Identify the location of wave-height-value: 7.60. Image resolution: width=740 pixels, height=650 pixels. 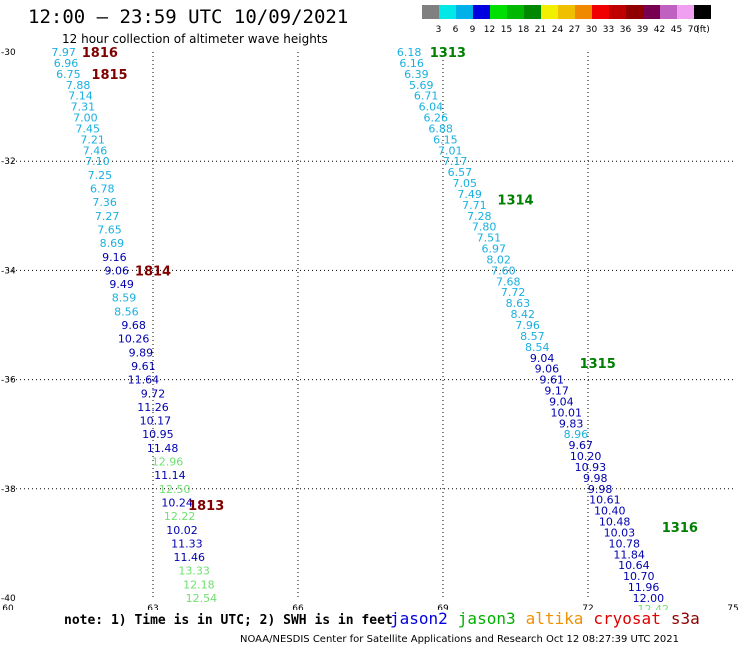
(503, 270).